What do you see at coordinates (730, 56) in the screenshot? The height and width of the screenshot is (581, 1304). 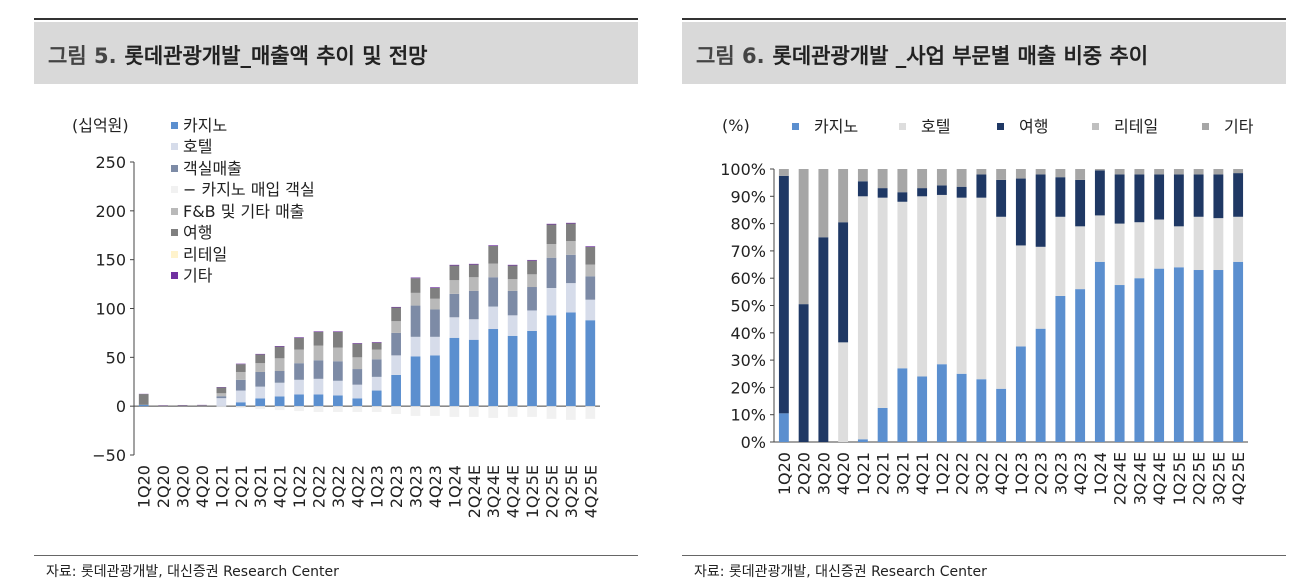 I see `figure-number: 그림 6.` at bounding box center [730, 56].